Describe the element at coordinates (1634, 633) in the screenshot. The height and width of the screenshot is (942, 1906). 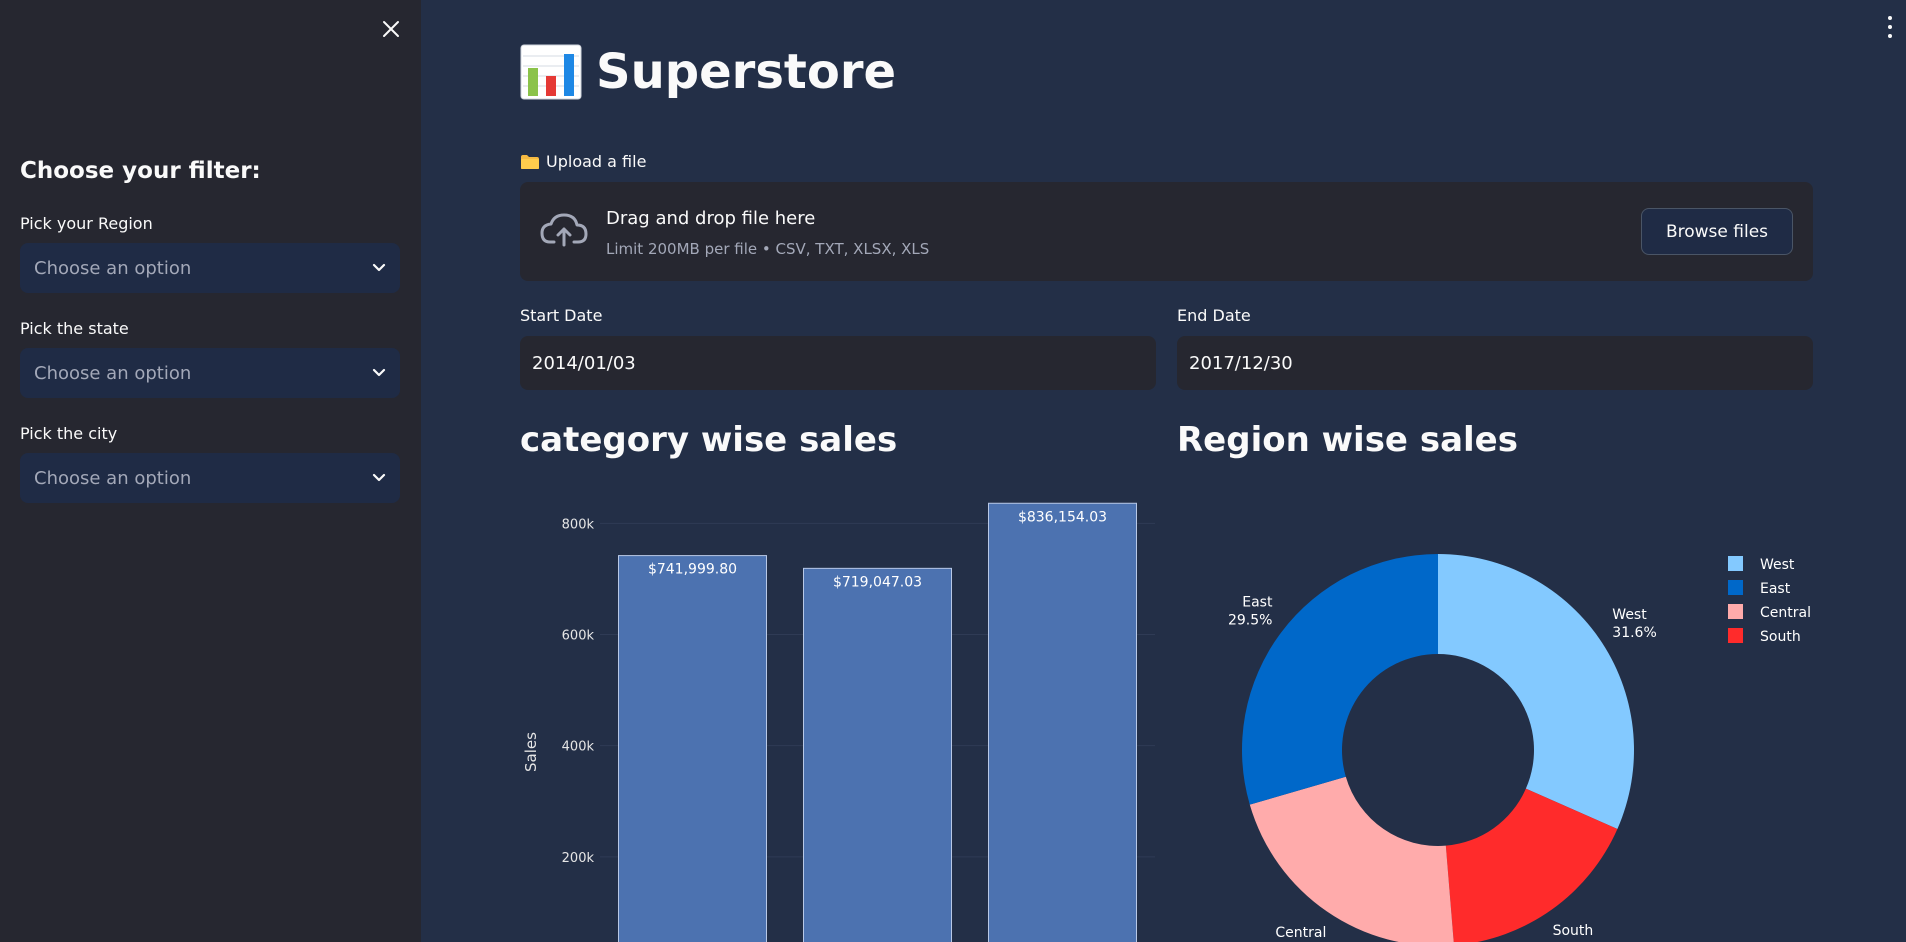
I see `slice-percent-label: 31.6%` at that location.